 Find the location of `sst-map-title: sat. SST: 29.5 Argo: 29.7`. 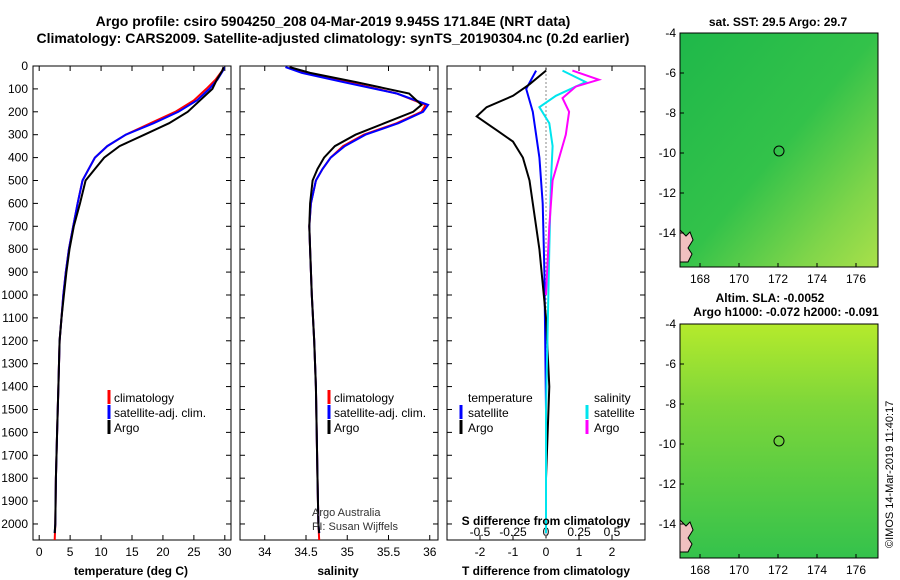

sst-map-title: sat. SST: 29.5 Argo: 29.7 is located at coordinates (778, 22).